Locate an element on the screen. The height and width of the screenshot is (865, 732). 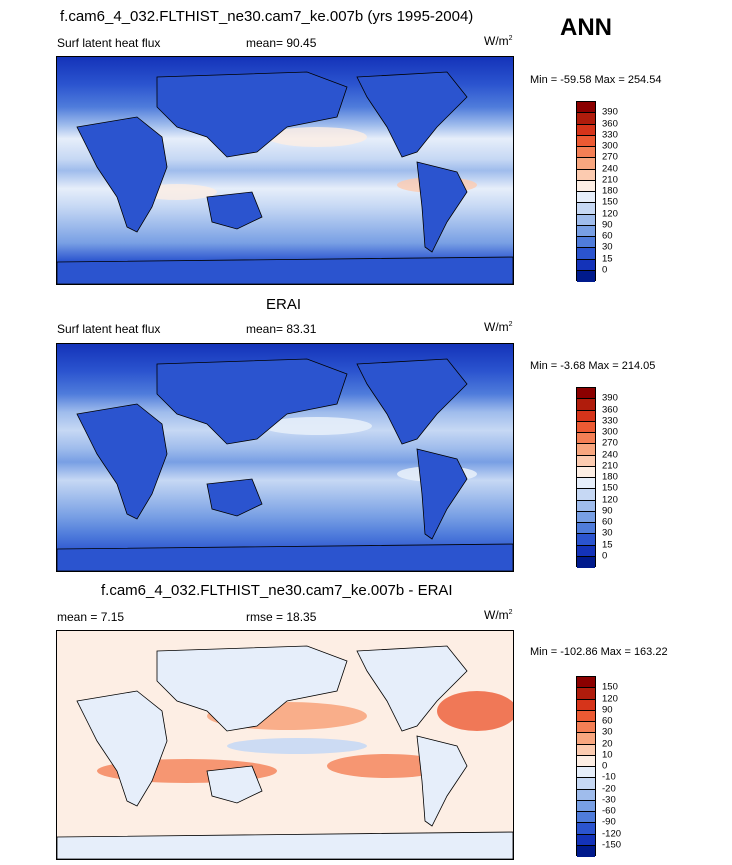
panel3-eurasia is located at coordinates (252, 688).